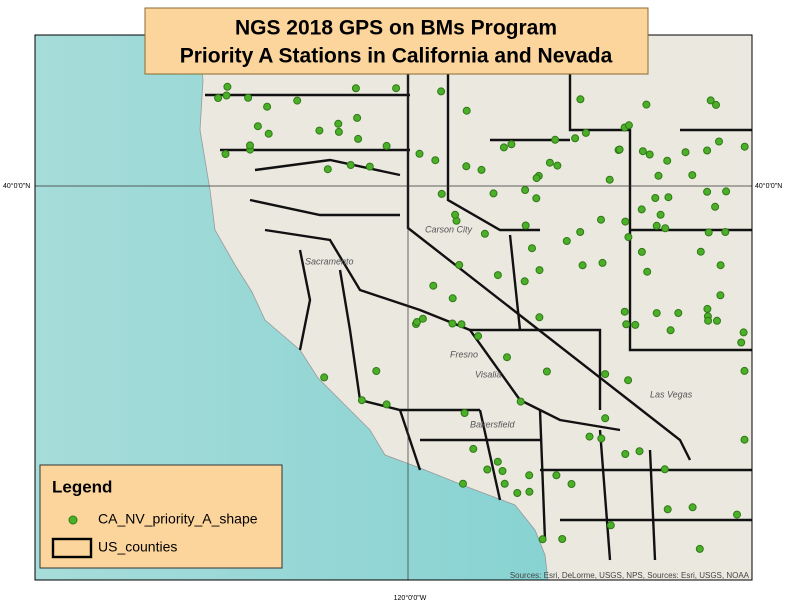 The height and width of the screenshot is (612, 792). What do you see at coordinates (137, 547) in the screenshot?
I see `legend-item: US_counties` at bounding box center [137, 547].